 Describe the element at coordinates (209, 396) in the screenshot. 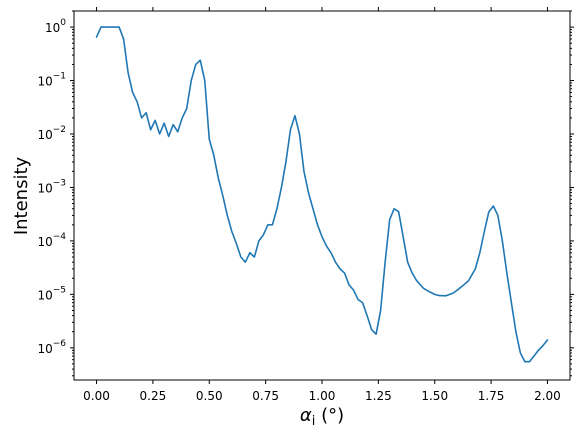

I see `x-tick-label: 0.50` at that location.